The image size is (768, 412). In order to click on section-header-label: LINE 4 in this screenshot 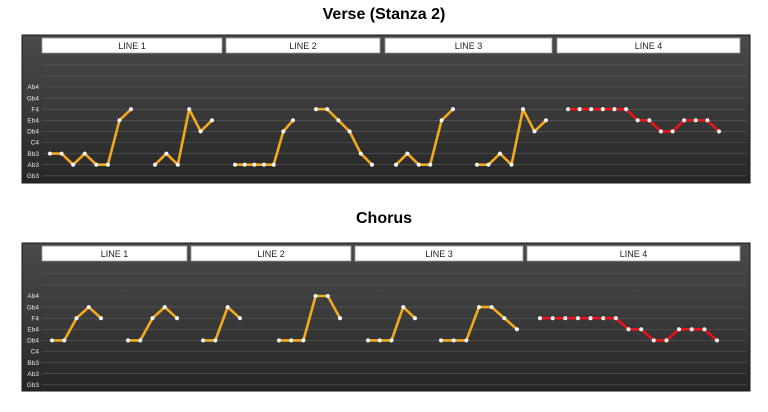, I will do `click(634, 254)`.